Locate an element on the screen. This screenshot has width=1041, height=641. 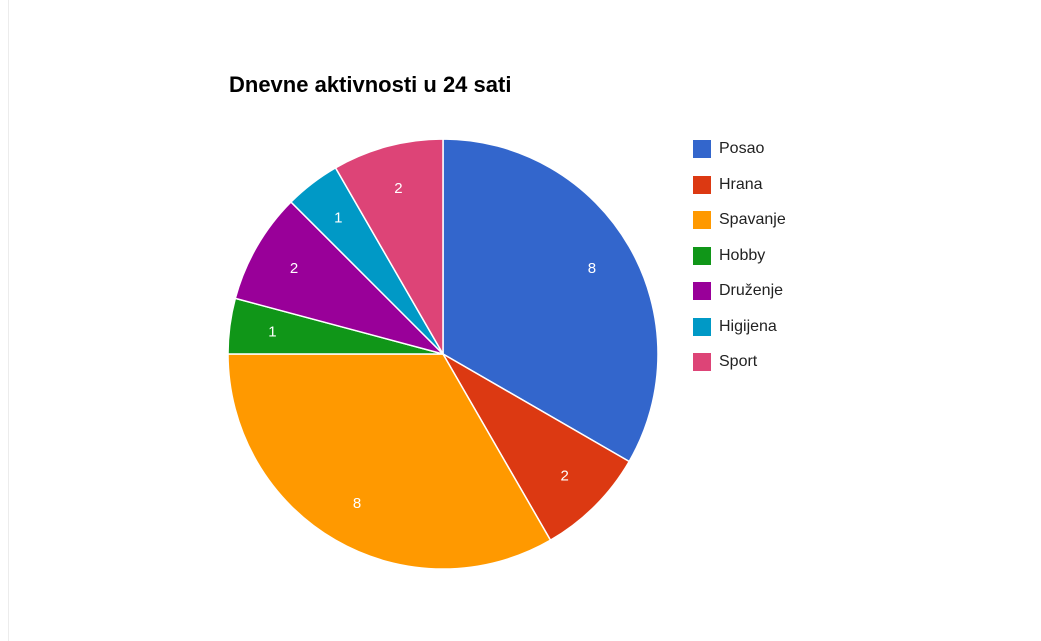
slice-label-higijena: 1 is located at coordinates (338, 218).